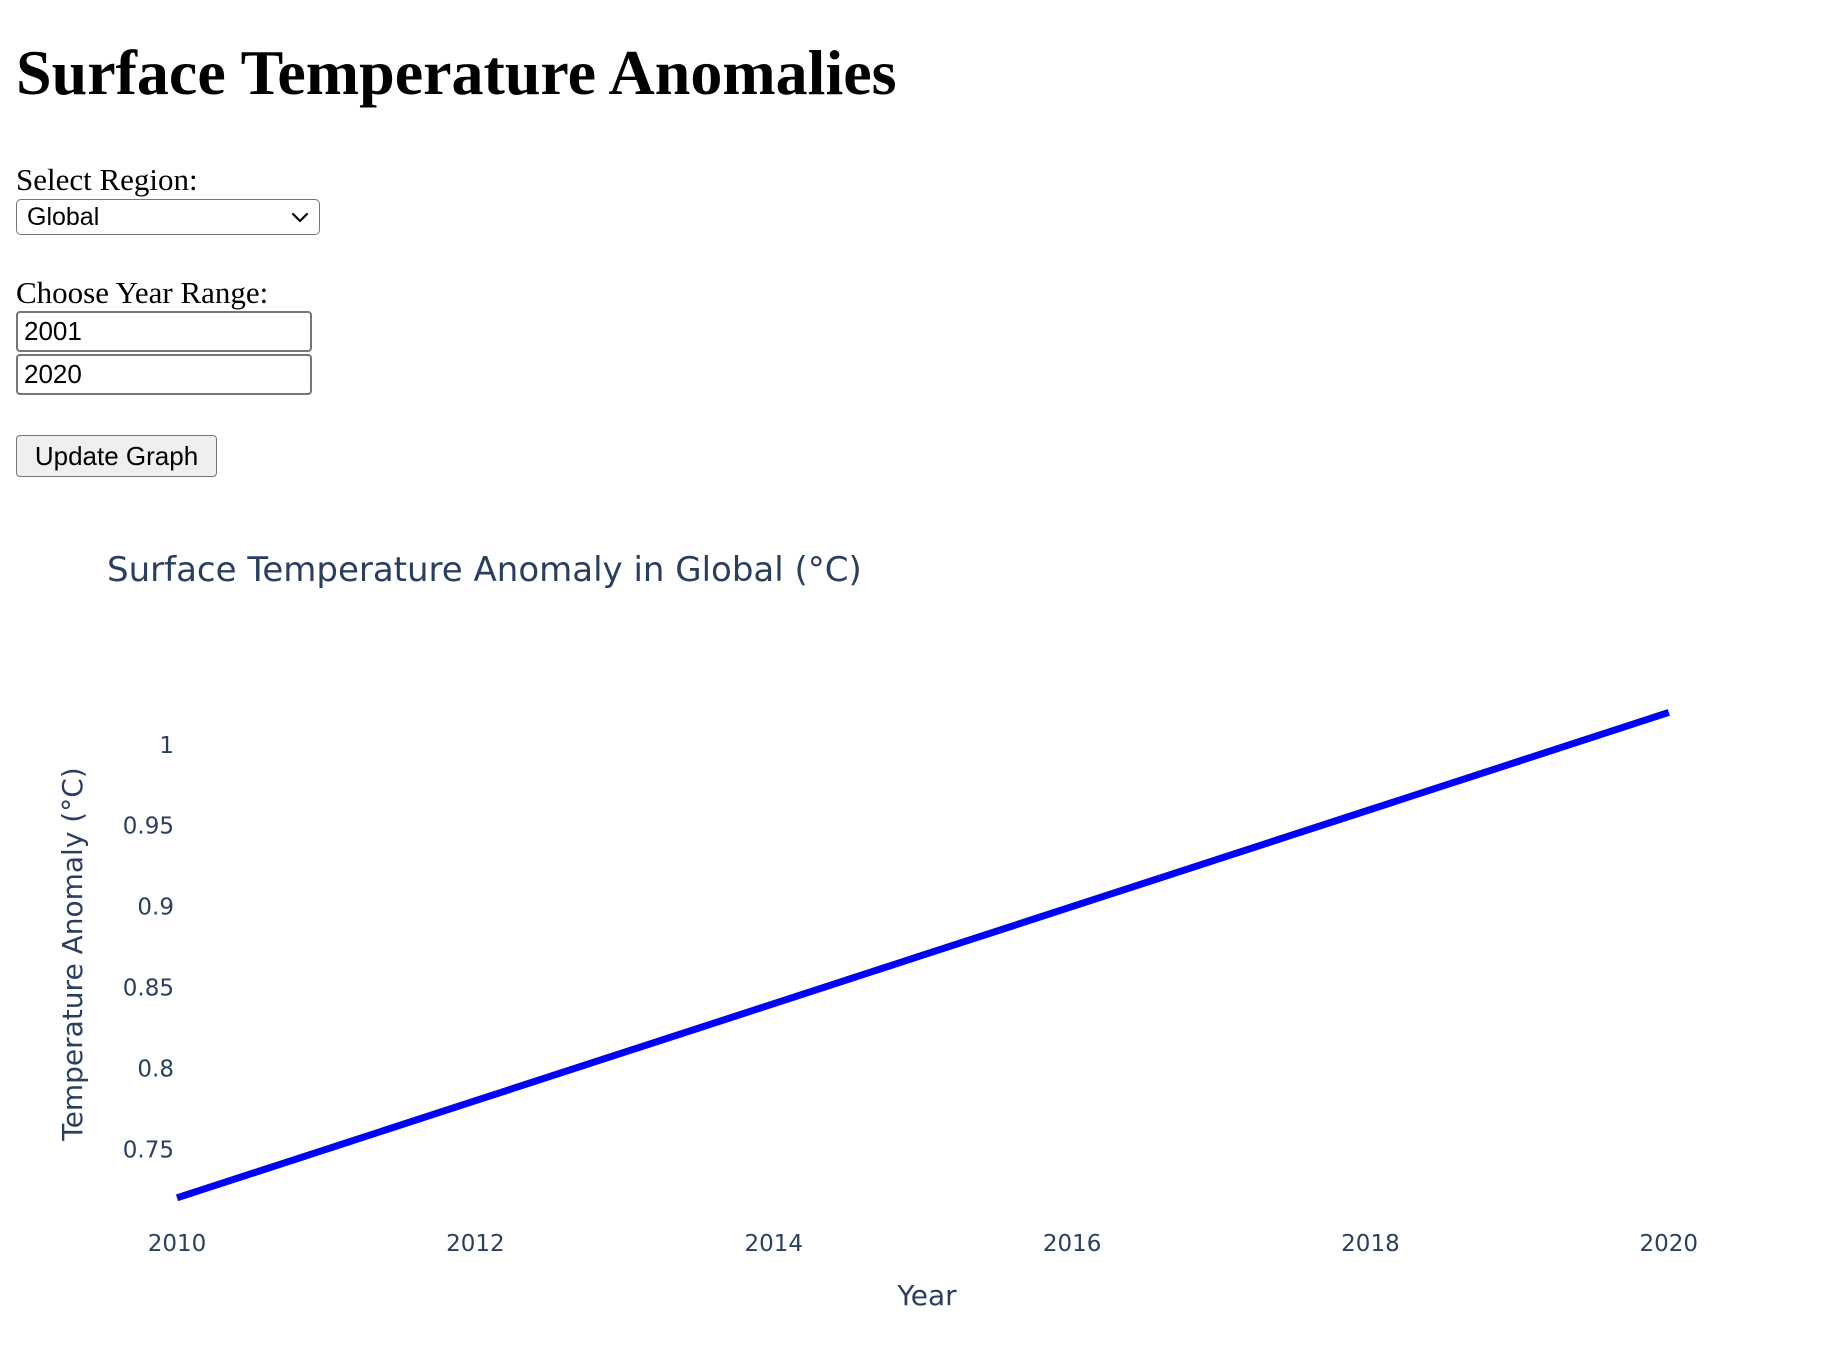  Describe the element at coordinates (1370, 1244) in the screenshot. I see `x-tick-label: 2018` at that location.